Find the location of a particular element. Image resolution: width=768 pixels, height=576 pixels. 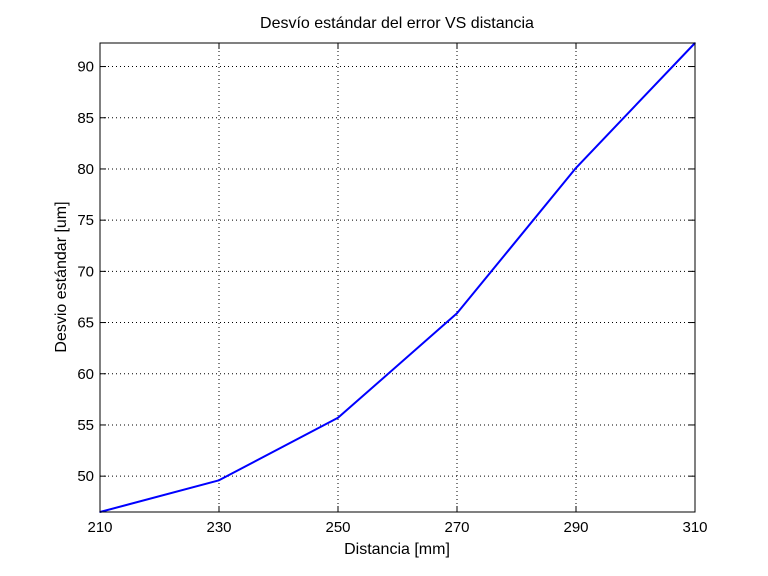

x-tick-label: 310 is located at coordinates (694, 527).